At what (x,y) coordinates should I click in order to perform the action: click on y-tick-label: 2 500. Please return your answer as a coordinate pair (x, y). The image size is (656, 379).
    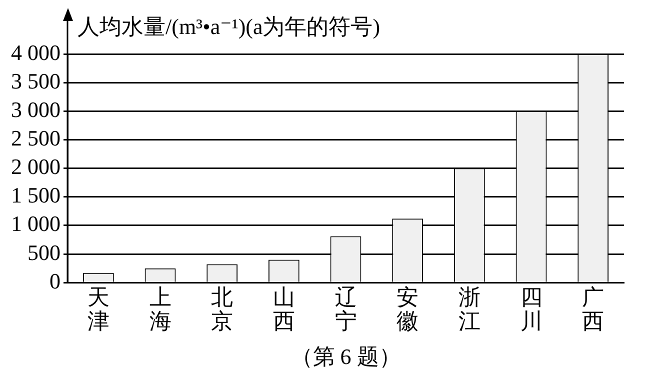
    Looking at the image, I should click on (35, 138).